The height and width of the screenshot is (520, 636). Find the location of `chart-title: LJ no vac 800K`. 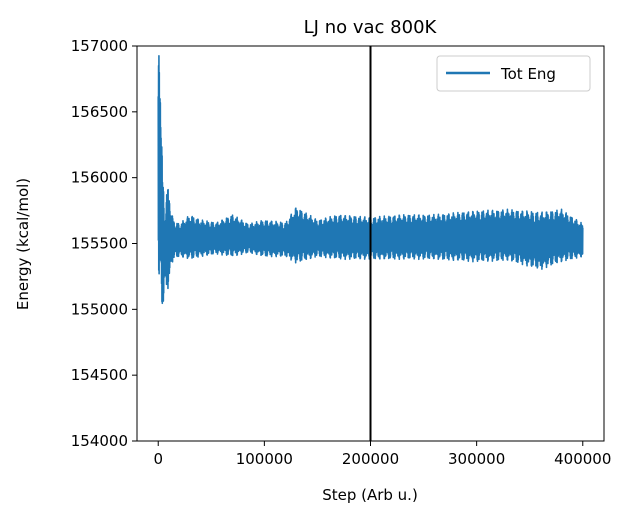

chart-title: LJ no vac 800K is located at coordinates (371, 27).